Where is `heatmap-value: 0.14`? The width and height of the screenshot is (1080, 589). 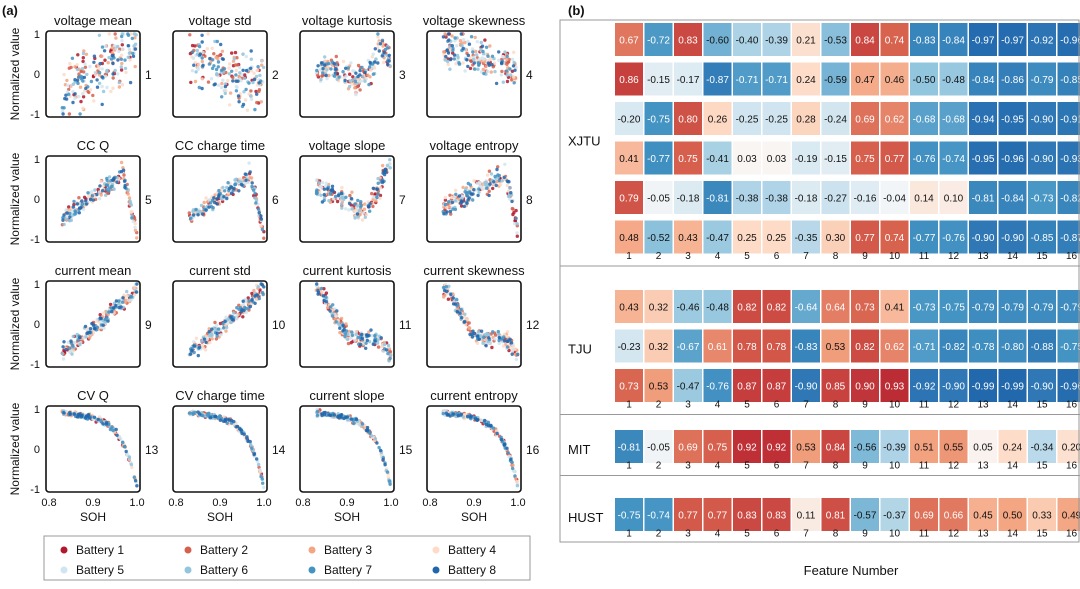 heatmap-value: 0.14 is located at coordinates (924, 199).